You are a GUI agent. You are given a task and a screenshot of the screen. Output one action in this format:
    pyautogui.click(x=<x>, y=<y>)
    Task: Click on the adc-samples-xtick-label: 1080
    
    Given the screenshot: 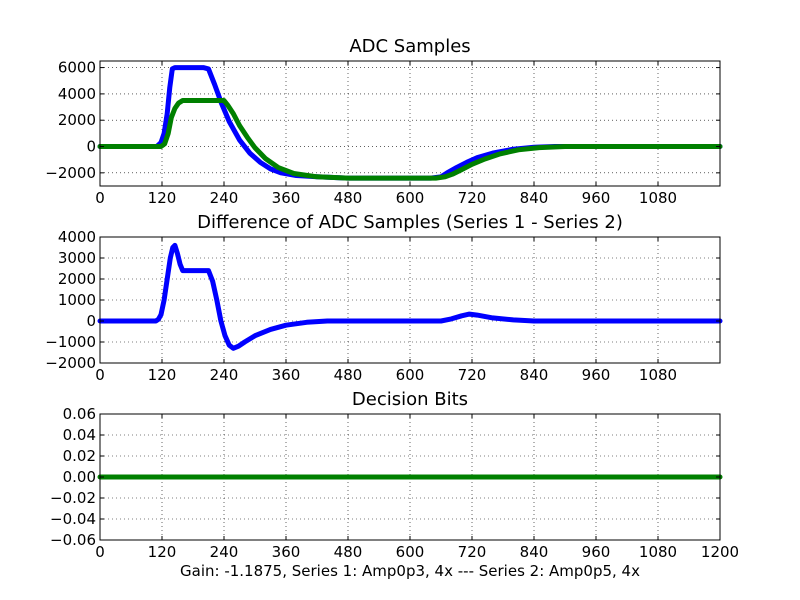 What is the action you would take?
    pyautogui.click(x=658, y=198)
    